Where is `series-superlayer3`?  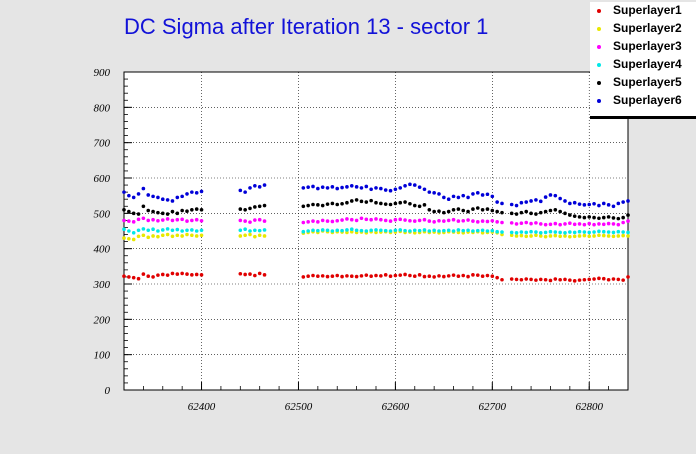
series-superlayer3 is located at coordinates (376, 221).